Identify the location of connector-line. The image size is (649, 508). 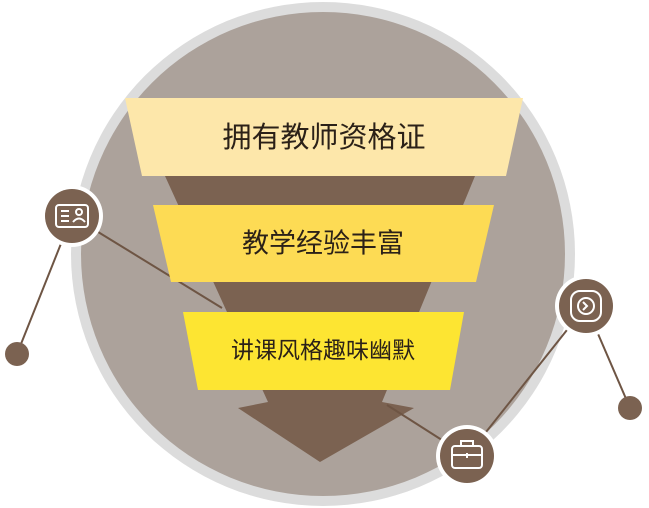
(526, 381).